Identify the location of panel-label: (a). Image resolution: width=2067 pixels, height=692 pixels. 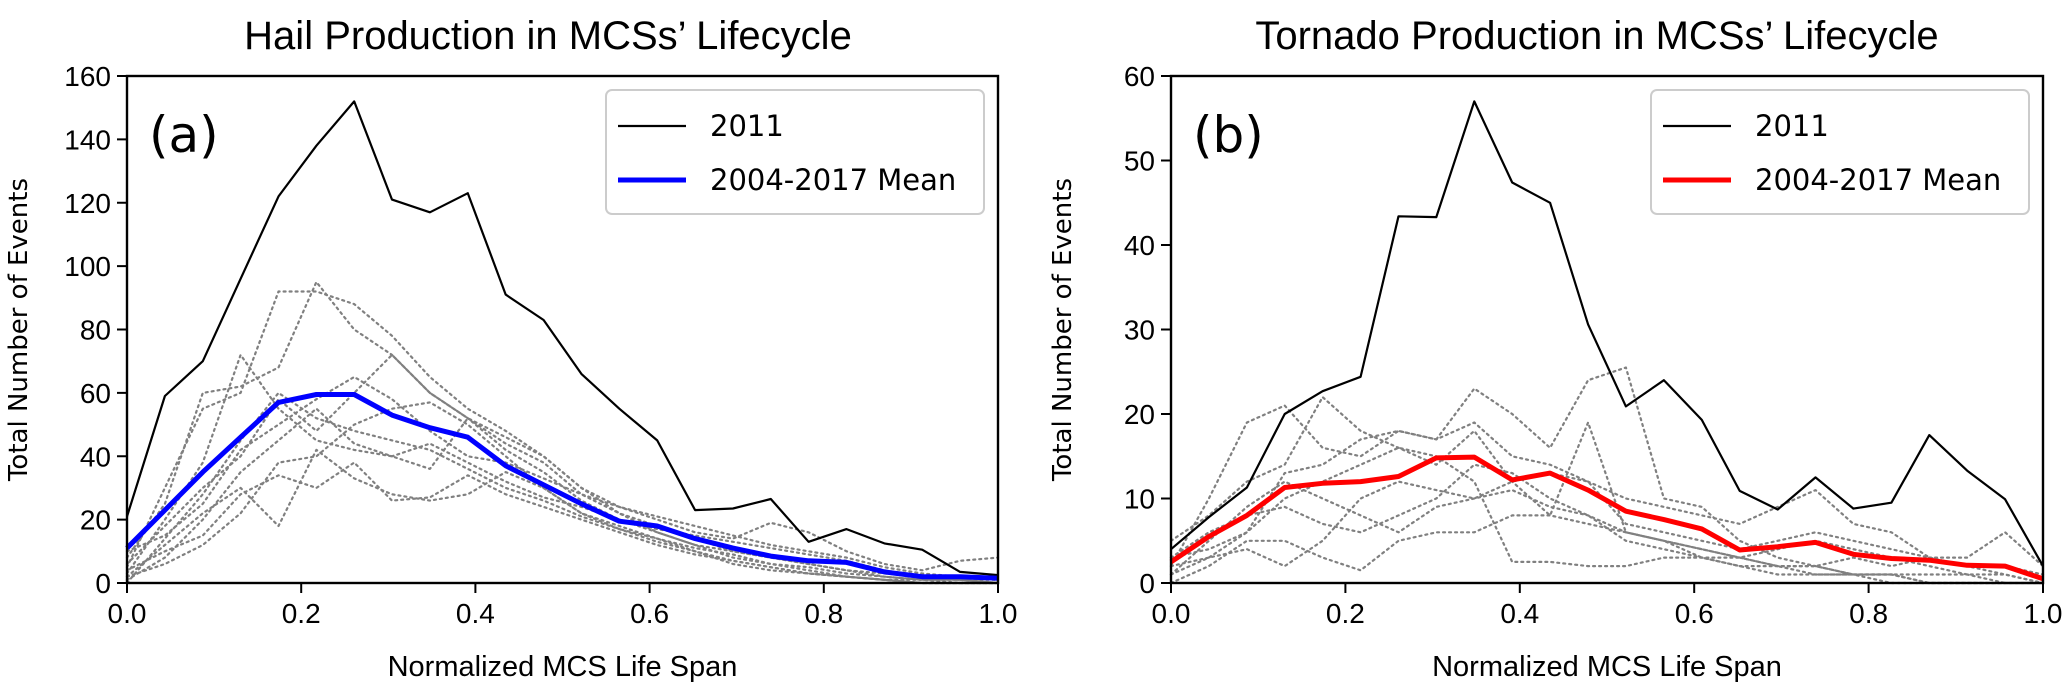
(184, 135).